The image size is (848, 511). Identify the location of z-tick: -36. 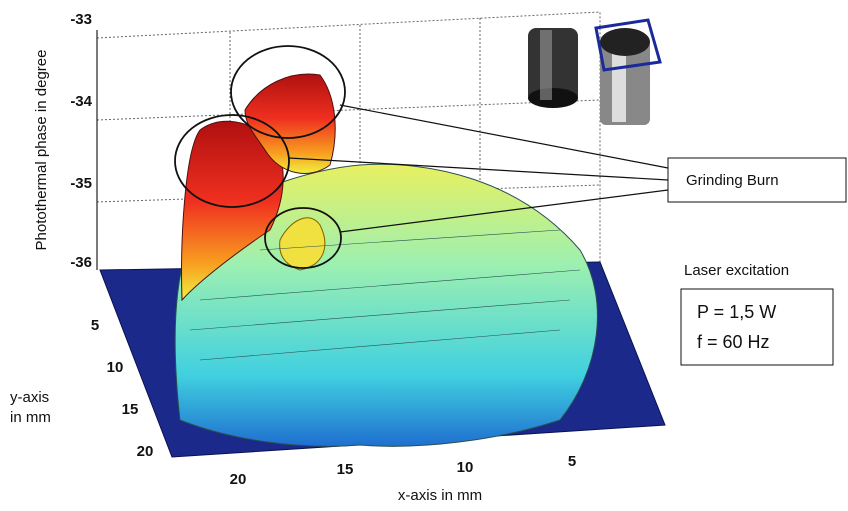
(81, 262).